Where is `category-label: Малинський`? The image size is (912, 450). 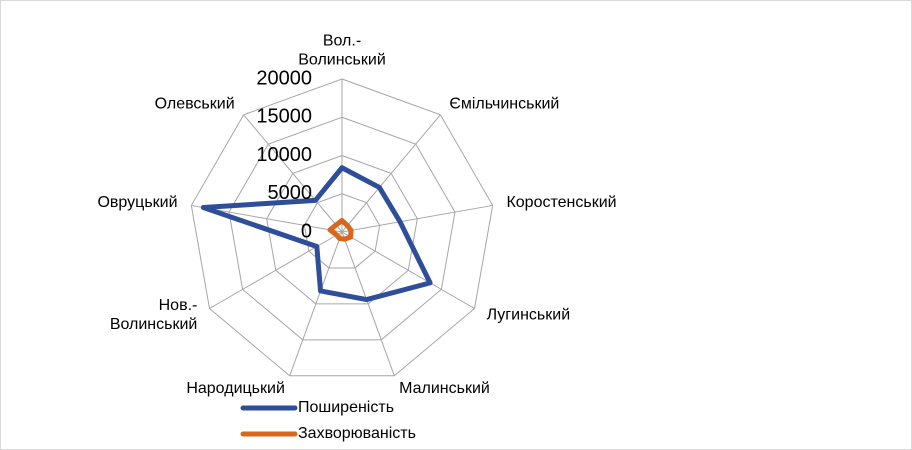
category-label: Малинський is located at coordinates (444, 388).